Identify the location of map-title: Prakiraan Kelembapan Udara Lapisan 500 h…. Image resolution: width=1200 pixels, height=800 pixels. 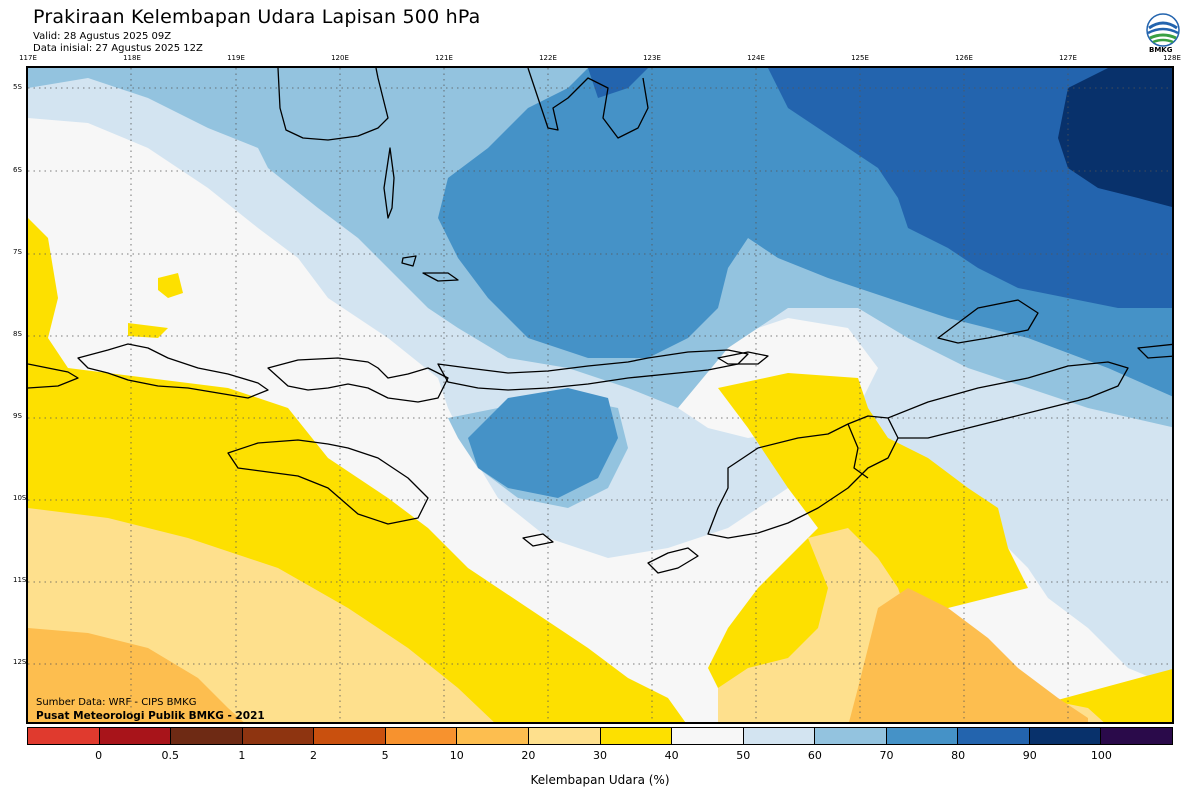
(257, 17).